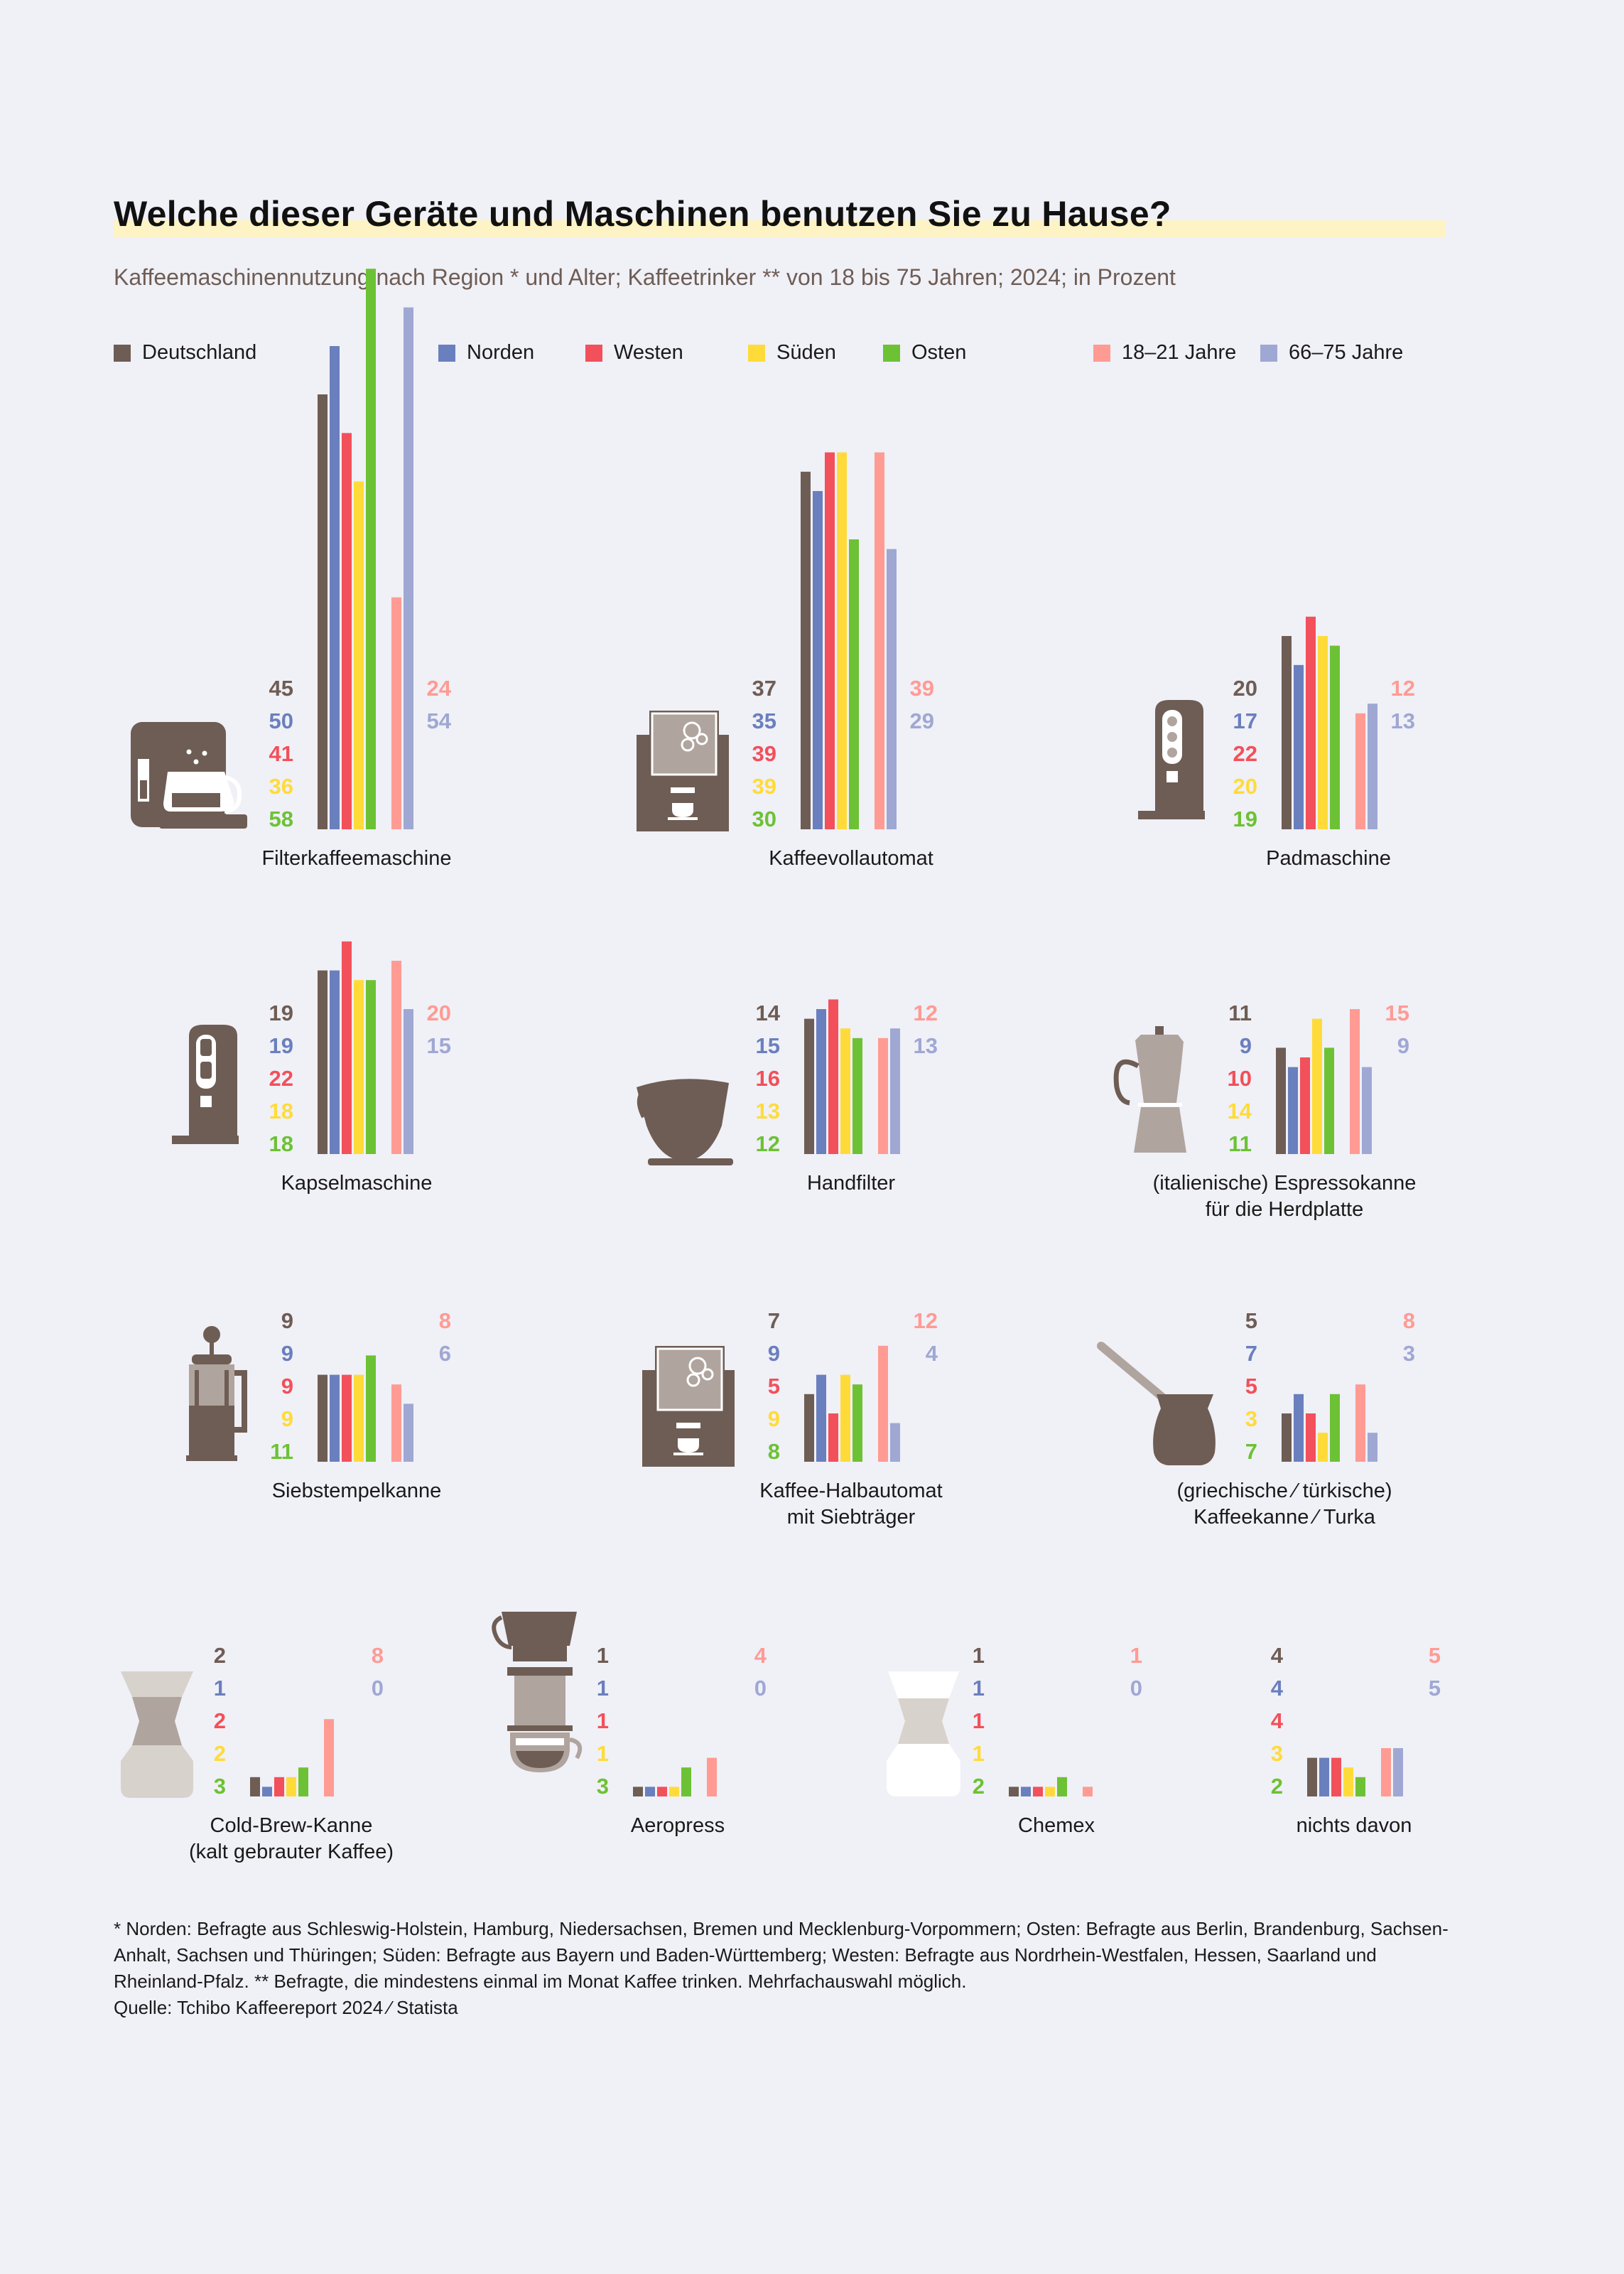 Image resolution: width=1624 pixels, height=2274 pixels. What do you see at coordinates (1245, 720) in the screenshot?
I see `value-label: 17` at bounding box center [1245, 720].